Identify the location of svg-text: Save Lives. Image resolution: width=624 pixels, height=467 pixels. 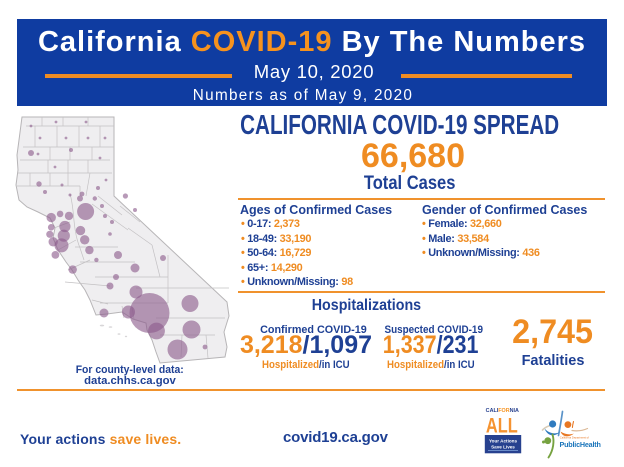
(503, 447).